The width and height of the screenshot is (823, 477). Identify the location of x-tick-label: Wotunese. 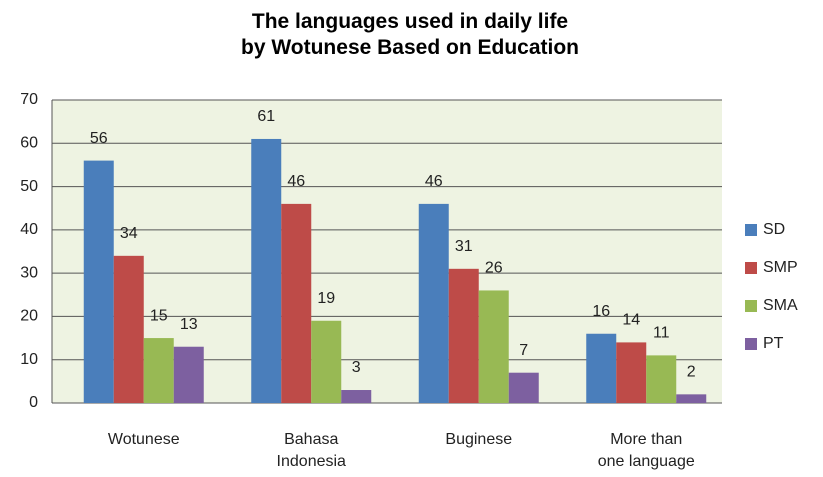
(144, 439).